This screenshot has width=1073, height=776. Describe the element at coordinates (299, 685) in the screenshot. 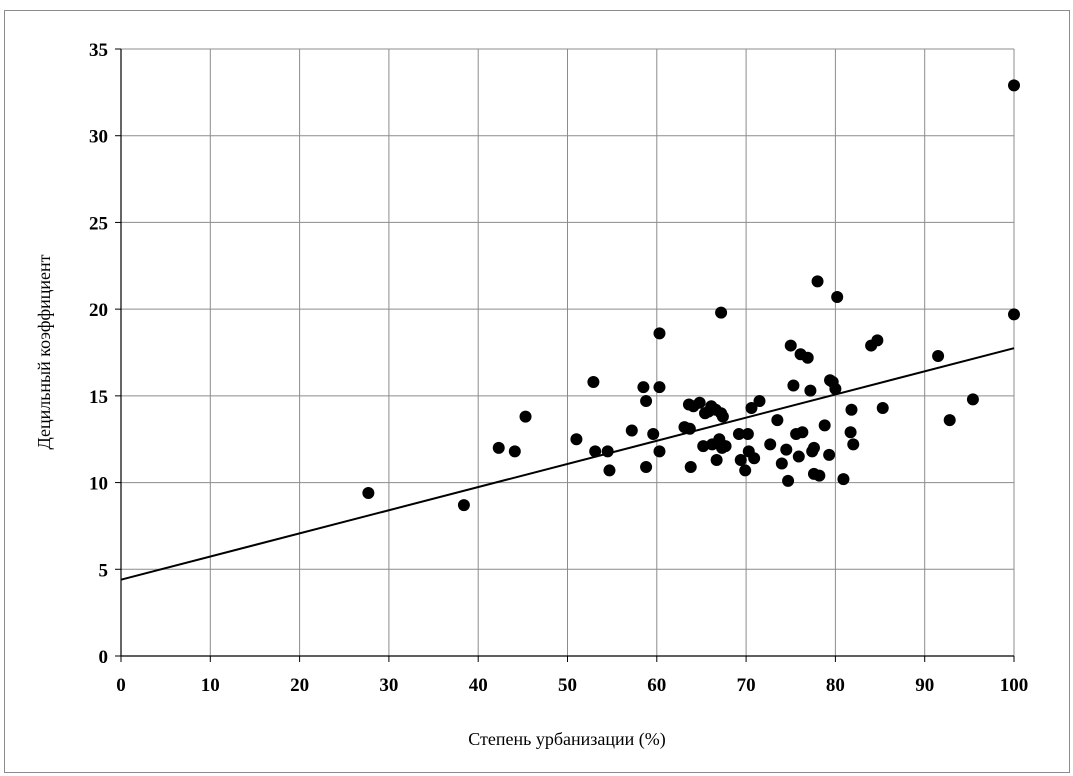

I see `x-tick-label: 20` at that location.